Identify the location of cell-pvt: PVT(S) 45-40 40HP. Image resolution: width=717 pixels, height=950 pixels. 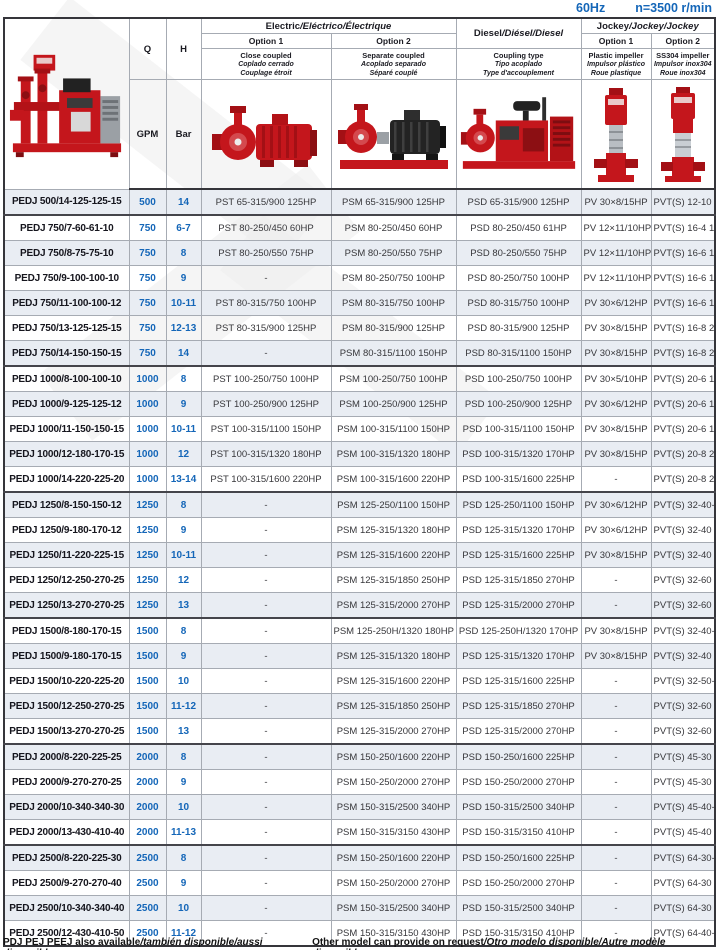
(683, 832).